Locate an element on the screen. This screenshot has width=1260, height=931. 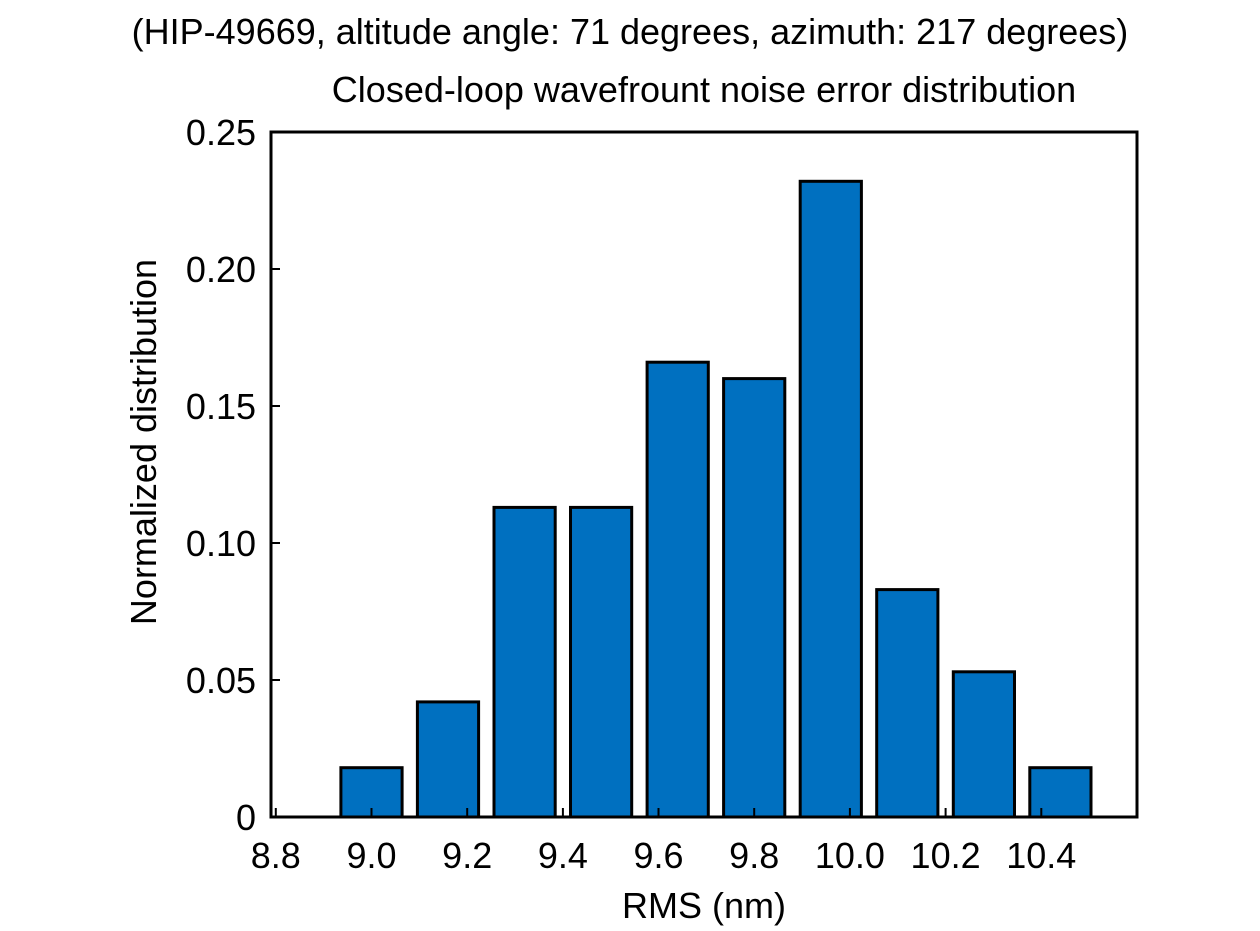
x-tick-label: 9.4 is located at coordinates (563, 855).